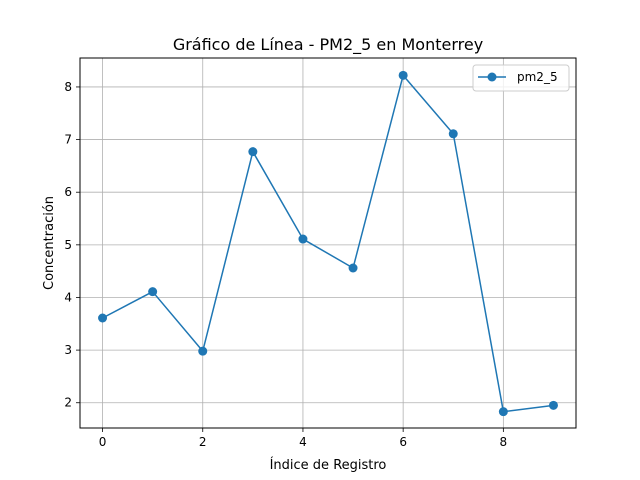 The image size is (640, 480). I want to click on legend-label: pm2_5, so click(537, 77).